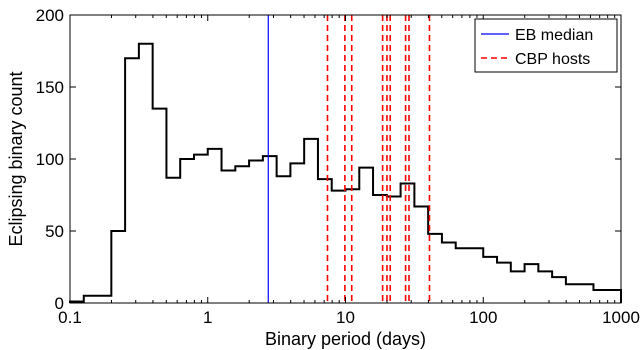 Image resolution: width=643 pixels, height=350 pixels. Describe the element at coordinates (50, 15) in the screenshot. I see `y-tick-label: 200` at that location.